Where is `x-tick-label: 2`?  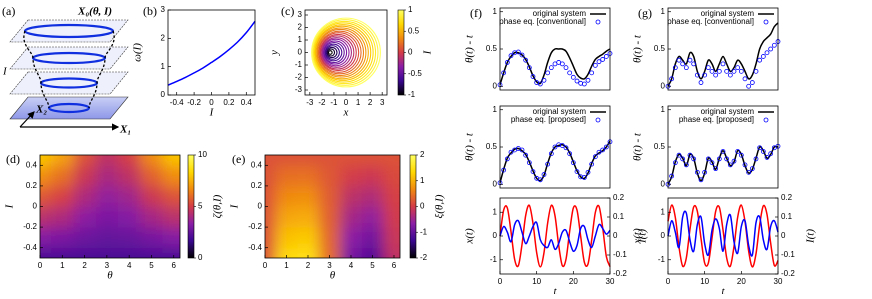
x-tick-label: 2 is located at coordinates (308, 265).